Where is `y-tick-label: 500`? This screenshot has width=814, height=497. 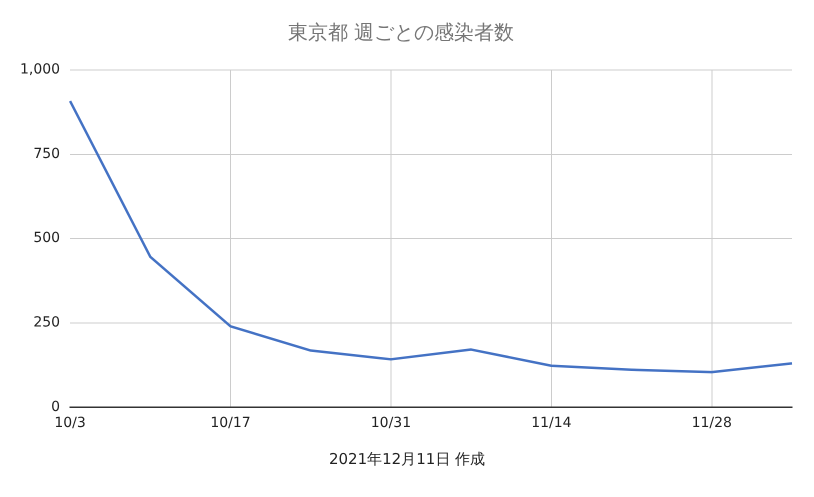
y-tick-label: 500 is located at coordinates (46, 238).